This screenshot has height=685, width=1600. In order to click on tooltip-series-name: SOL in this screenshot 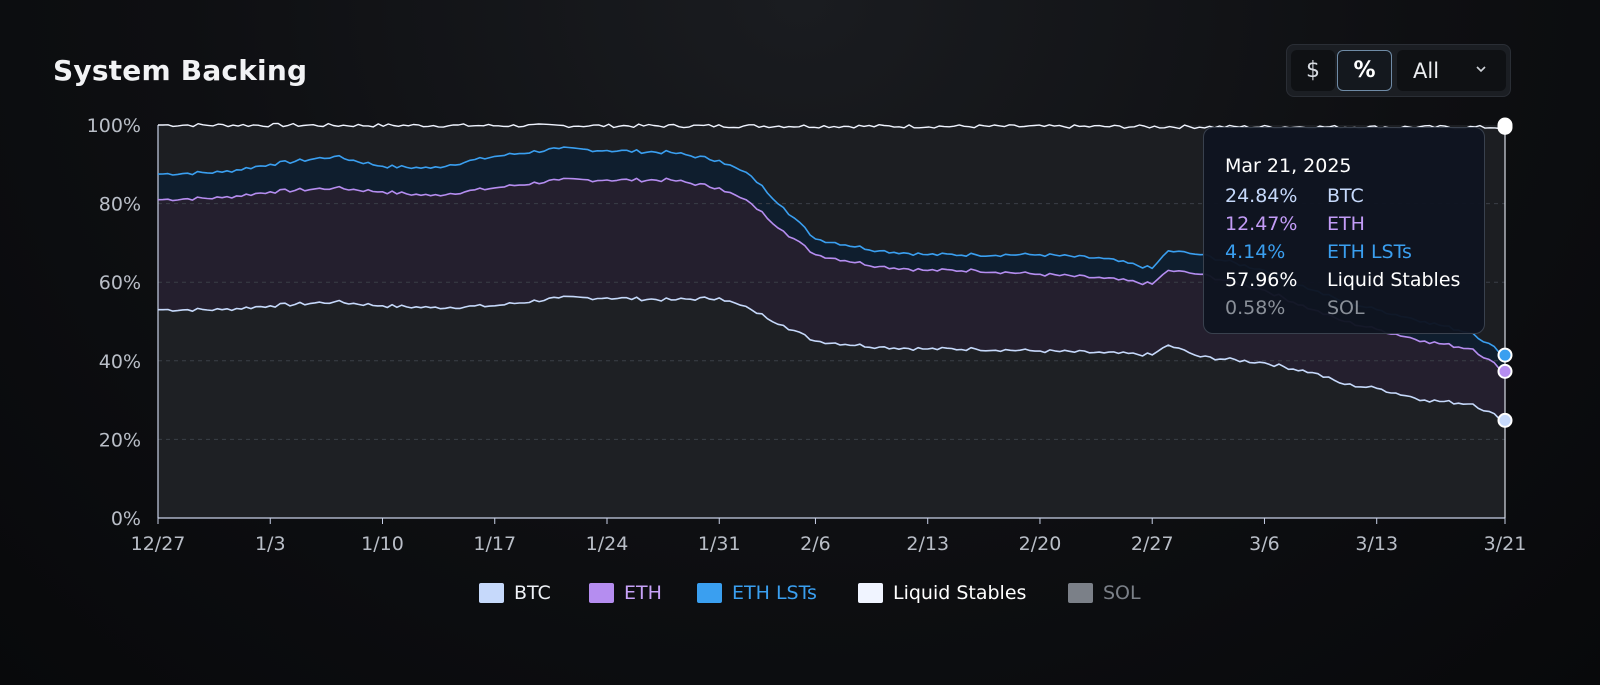, I will do `click(1346, 308)`.